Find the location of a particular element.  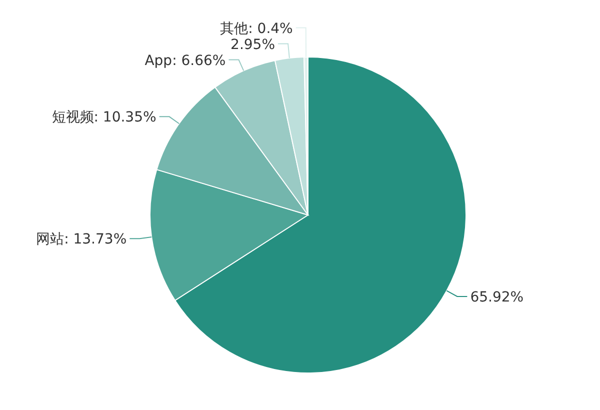

slice-label: 其他: 0.4% is located at coordinates (256, 28).